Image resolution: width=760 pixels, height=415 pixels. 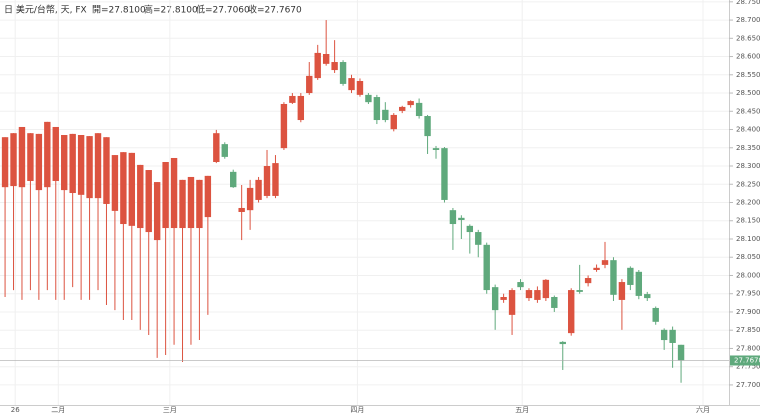 I want to click on y-tick-label: 28.2500, so click(x=748, y=184).